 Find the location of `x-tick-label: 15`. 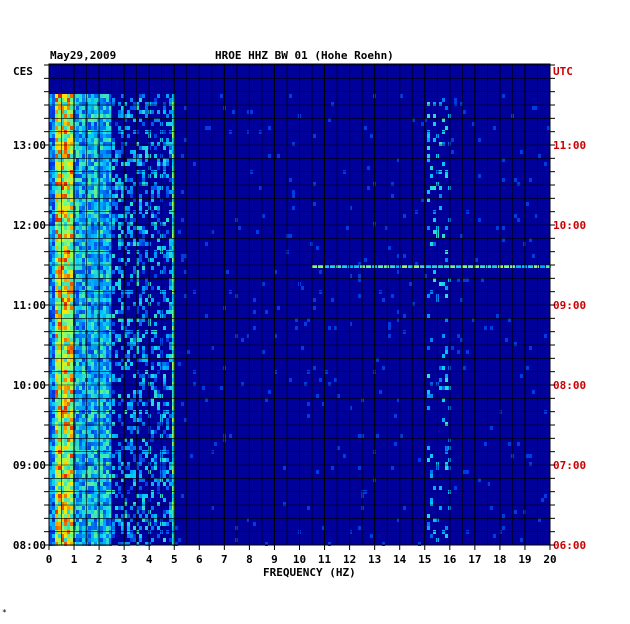

x-tick-label: 15 is located at coordinates (424, 559).